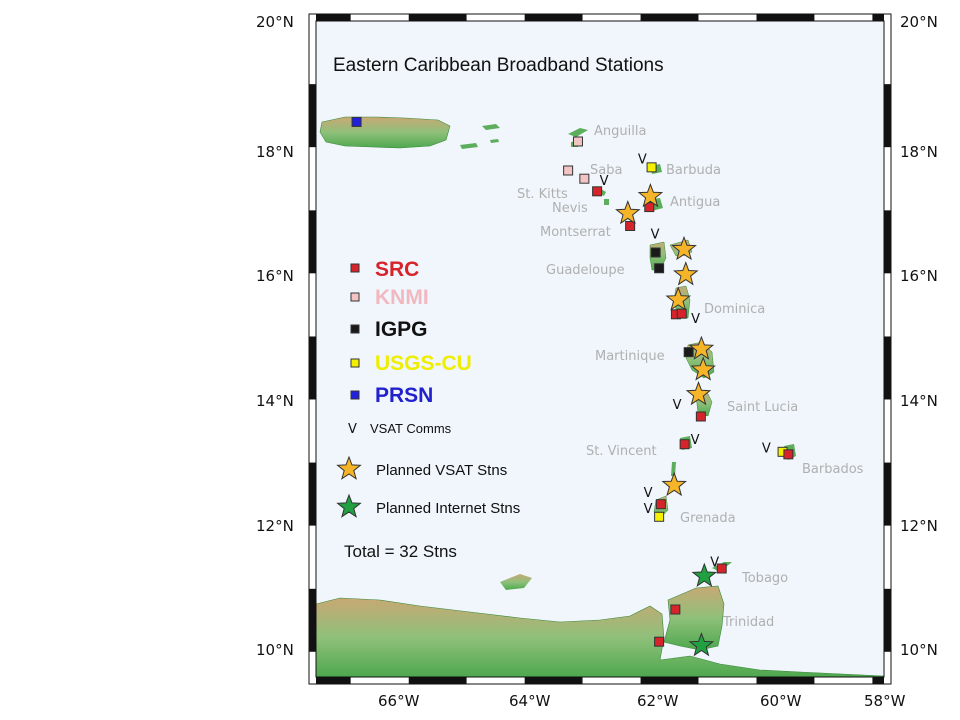 Image resolution: width=960 pixels, height=720 pixels. Describe the element at coordinates (275, 401) in the screenshot. I see `lat-label-left: 14°N` at that location.